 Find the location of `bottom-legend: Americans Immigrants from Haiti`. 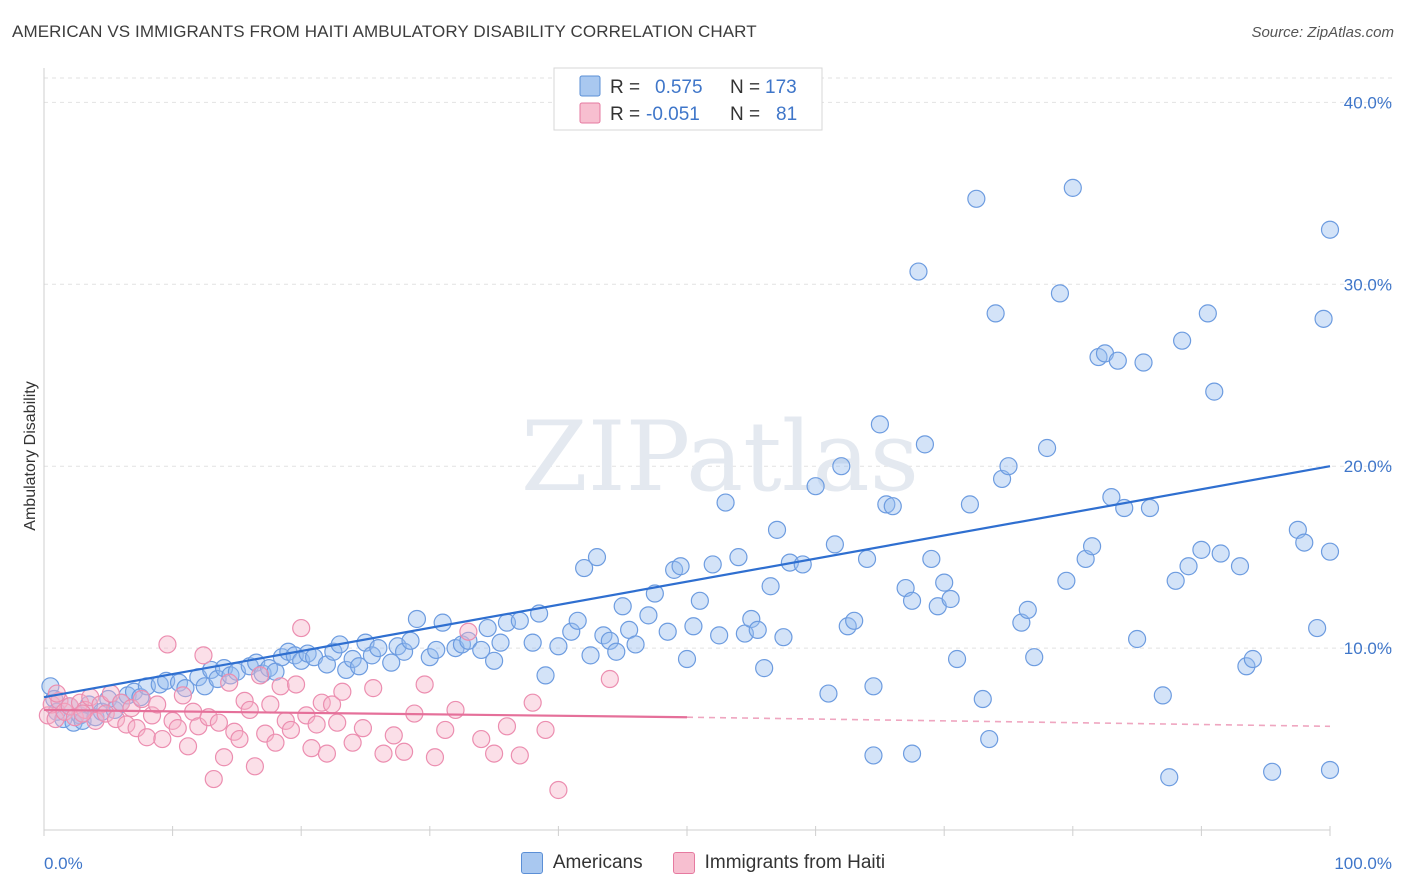

bottom-legend: Americans Immigrants from Haiti is located at coordinates (703, 863).